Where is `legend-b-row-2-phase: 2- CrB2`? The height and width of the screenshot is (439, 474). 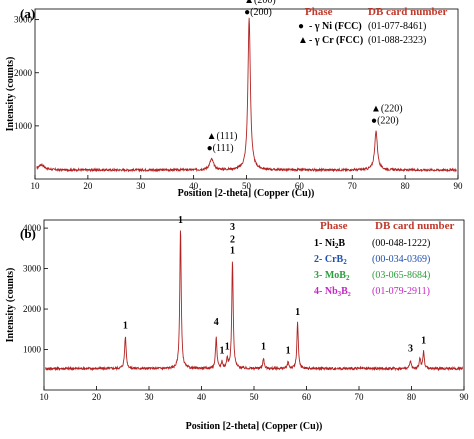 legend-b-row-2-phase: 2- CrB2 is located at coordinates (330, 260).